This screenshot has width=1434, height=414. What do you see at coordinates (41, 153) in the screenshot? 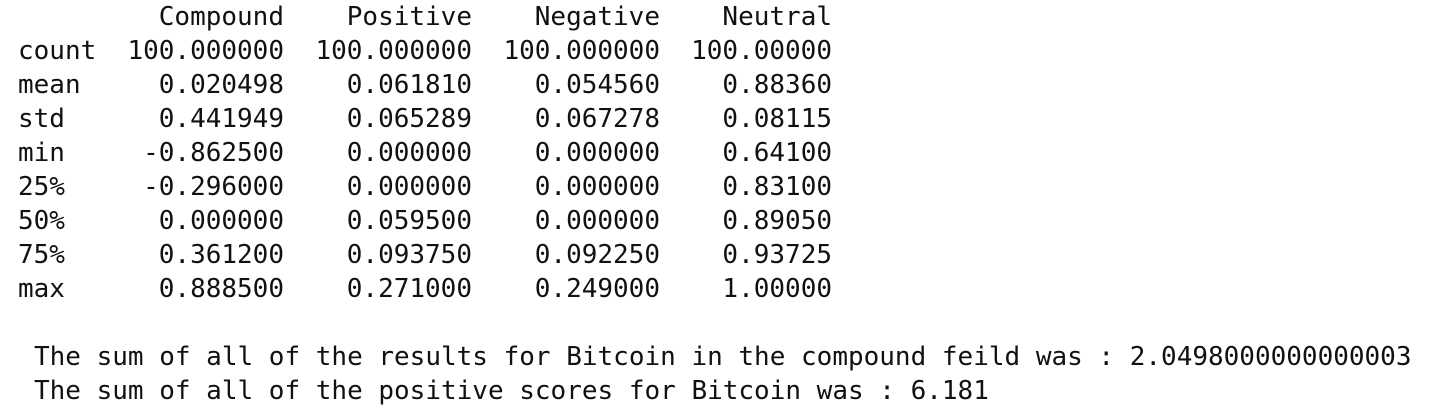
I see `row-index-label: min` at bounding box center [41, 153].